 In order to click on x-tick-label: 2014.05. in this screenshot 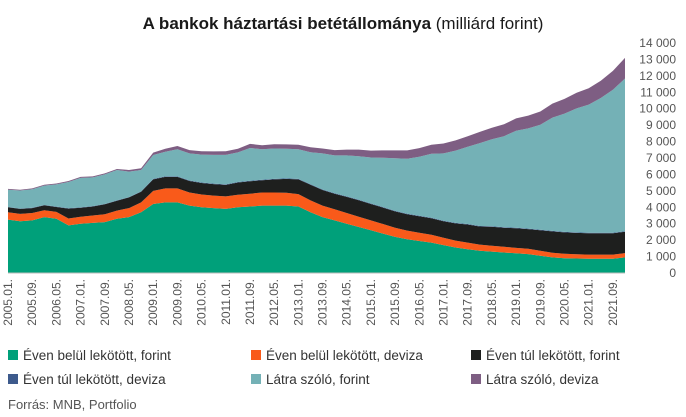, I will do `click(347, 302)`.